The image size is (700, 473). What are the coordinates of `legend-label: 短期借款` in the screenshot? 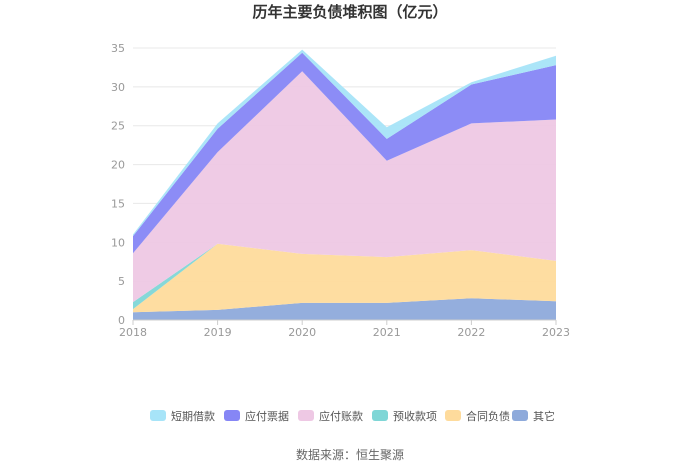 It's located at (193, 416).